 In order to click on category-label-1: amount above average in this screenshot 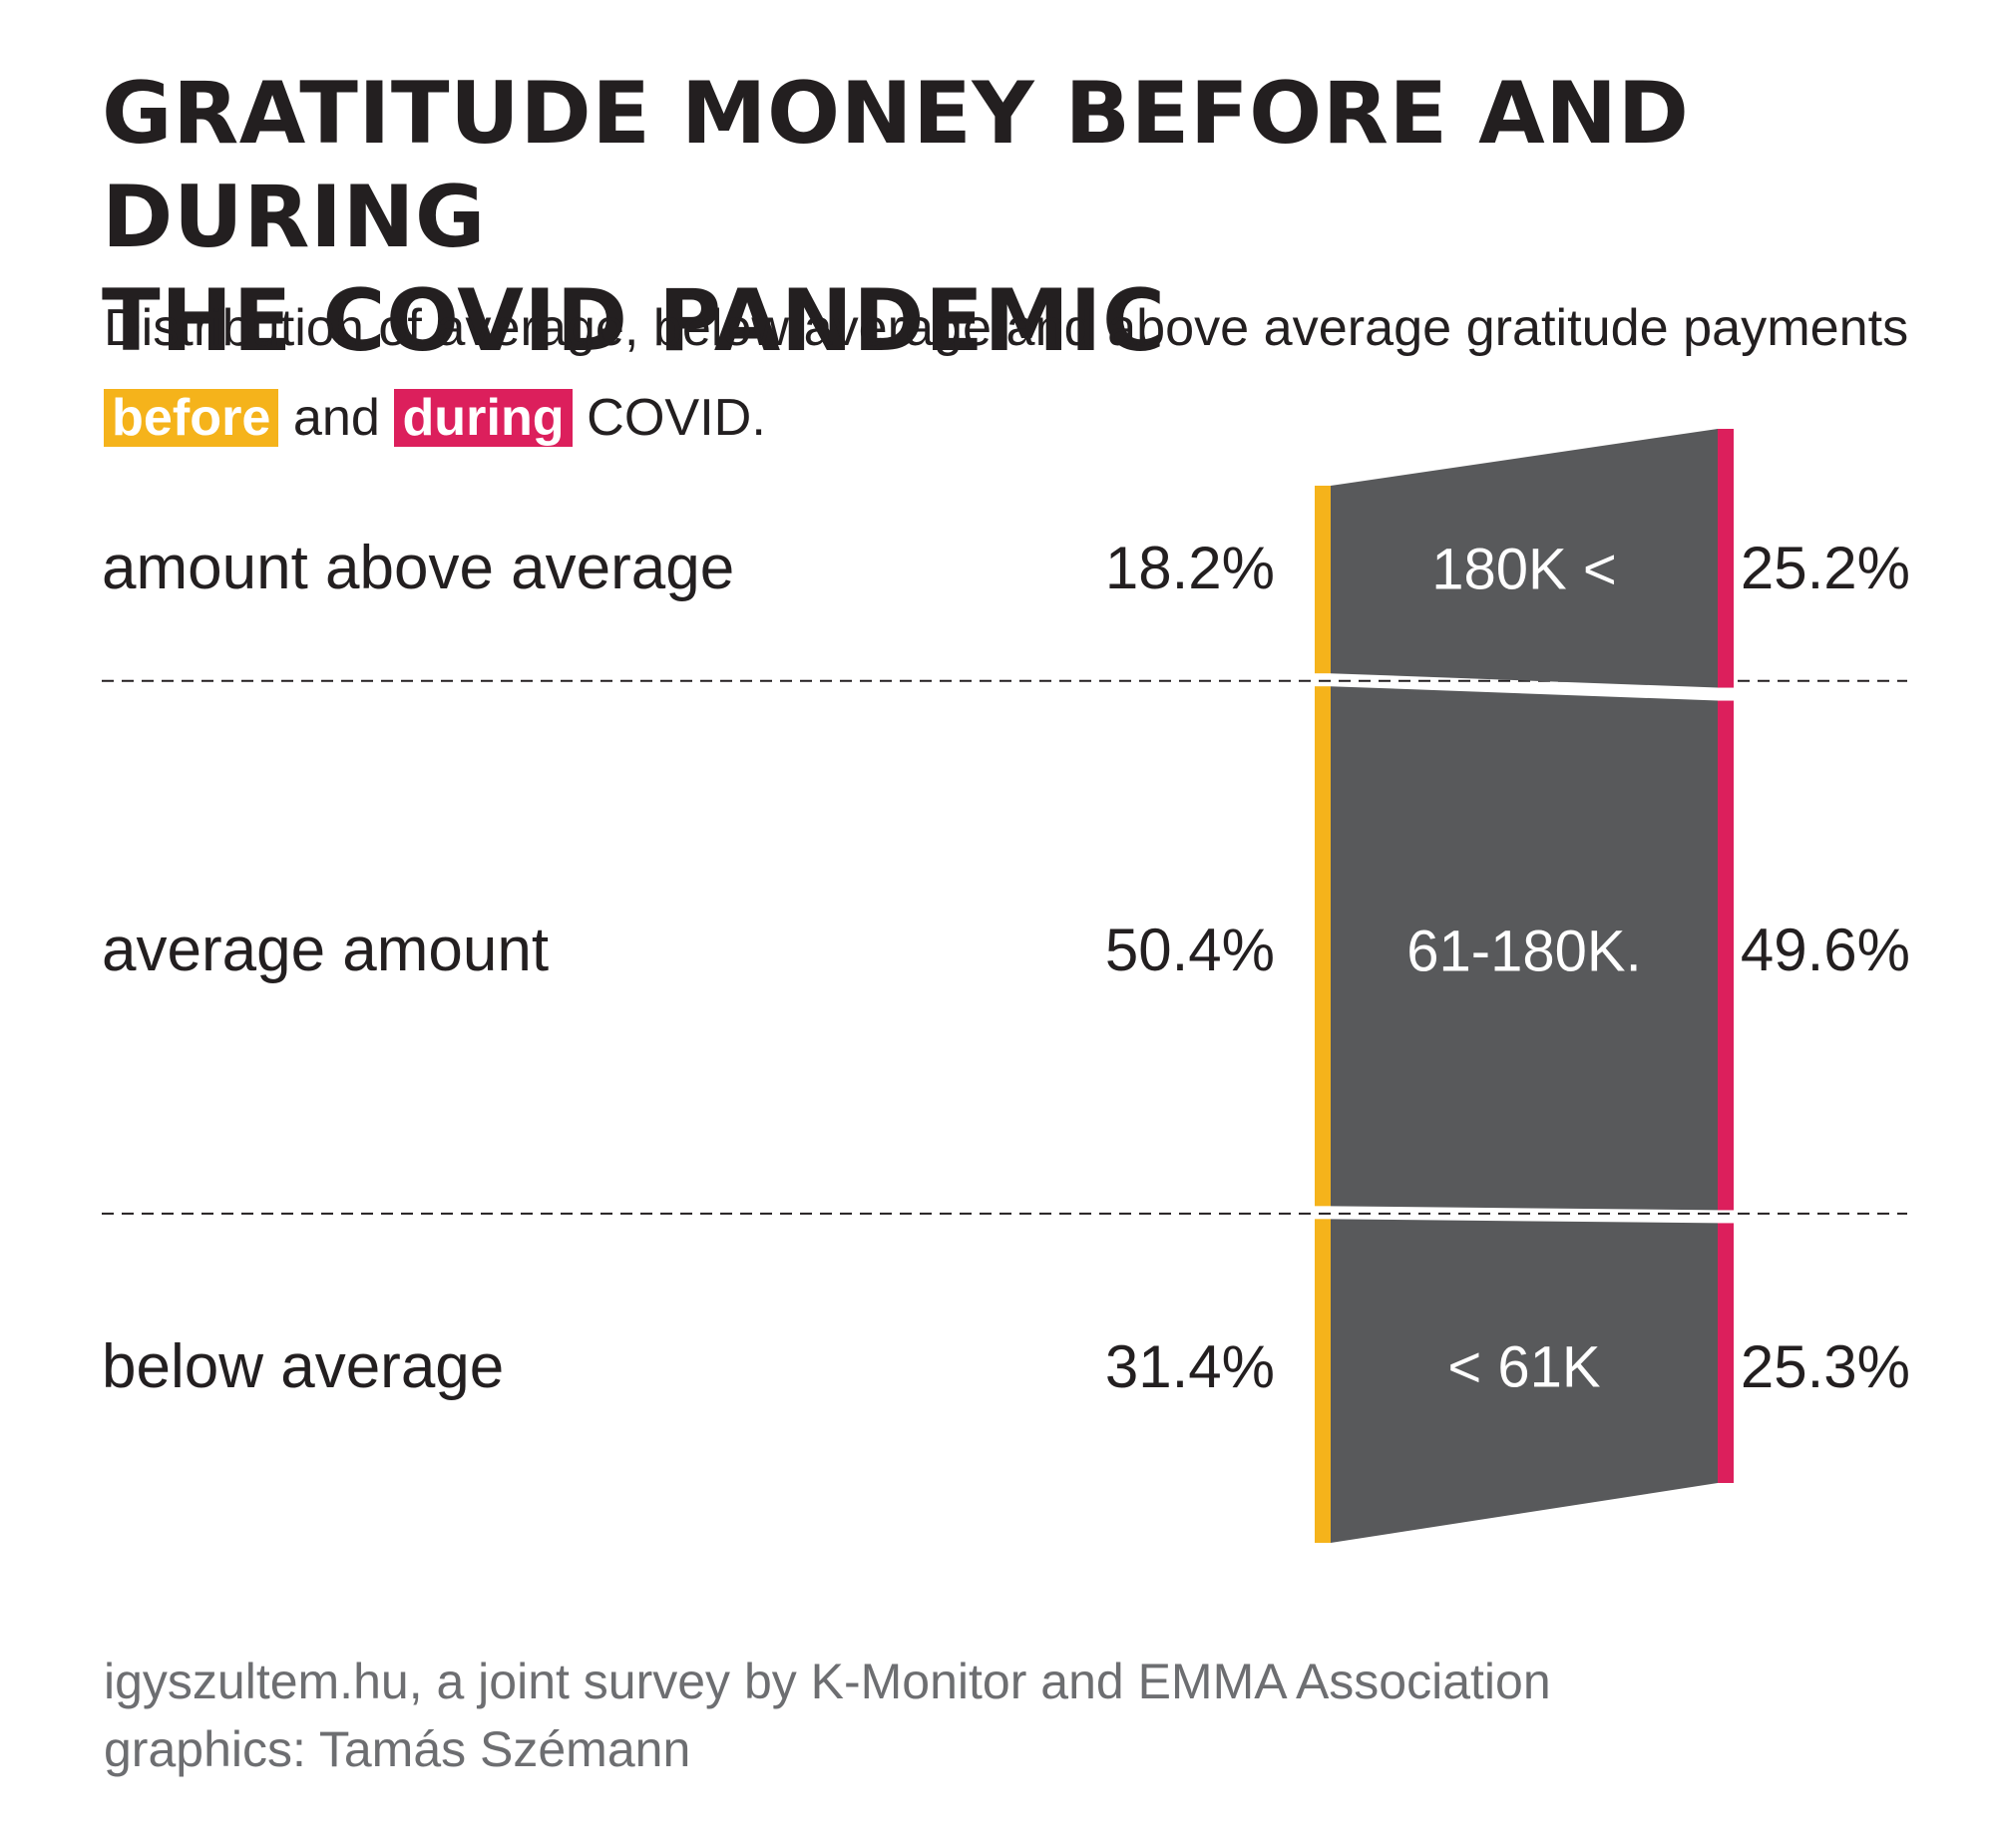, I will do `click(418, 568)`.